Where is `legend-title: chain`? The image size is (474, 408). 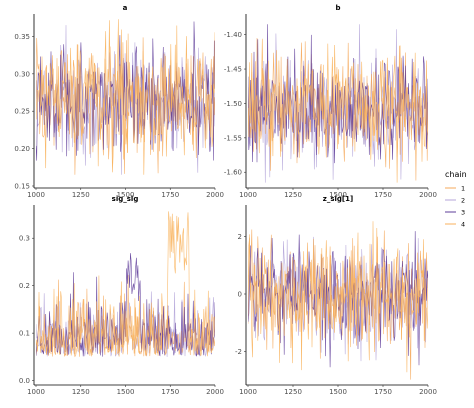 legend-title: chain is located at coordinates (456, 174).